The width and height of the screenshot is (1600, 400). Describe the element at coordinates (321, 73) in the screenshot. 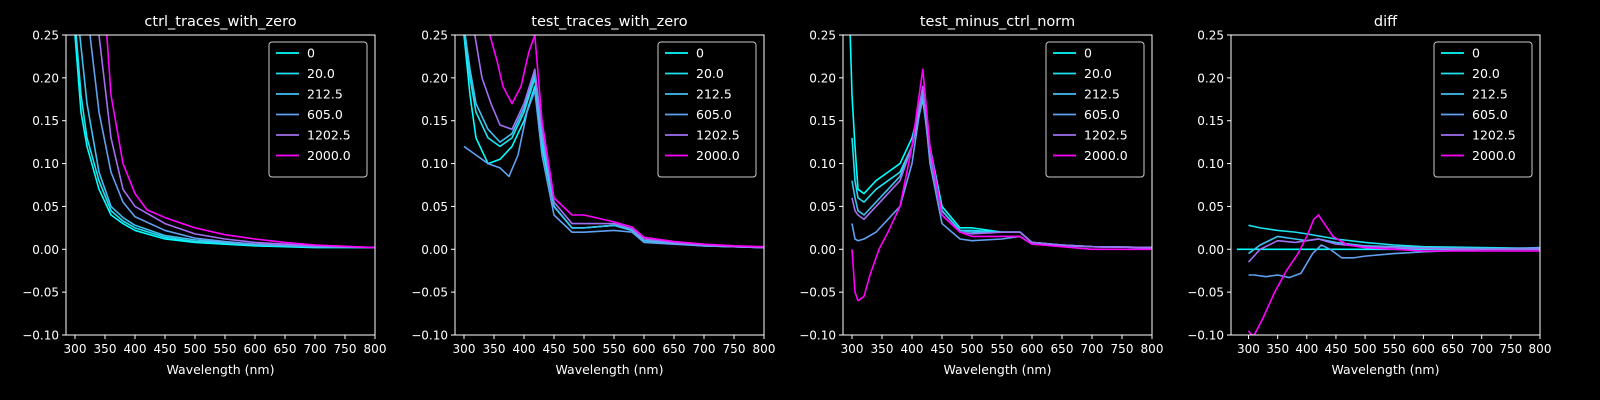

I see `legend-label: 20.0` at that location.